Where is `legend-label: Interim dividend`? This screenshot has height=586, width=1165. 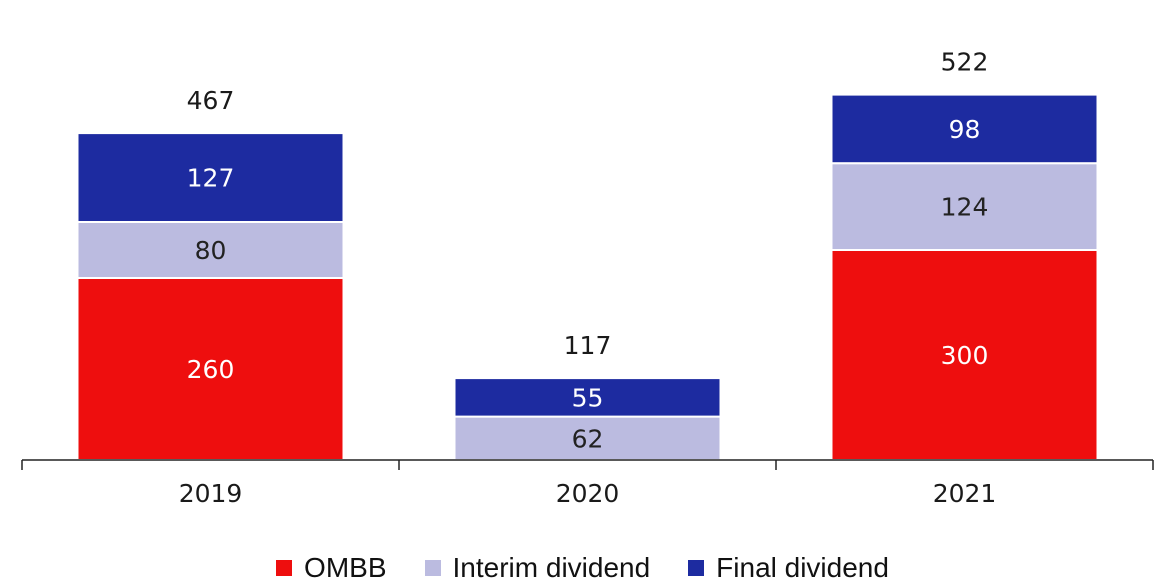 legend-label: Interim dividend is located at coordinates (551, 567).